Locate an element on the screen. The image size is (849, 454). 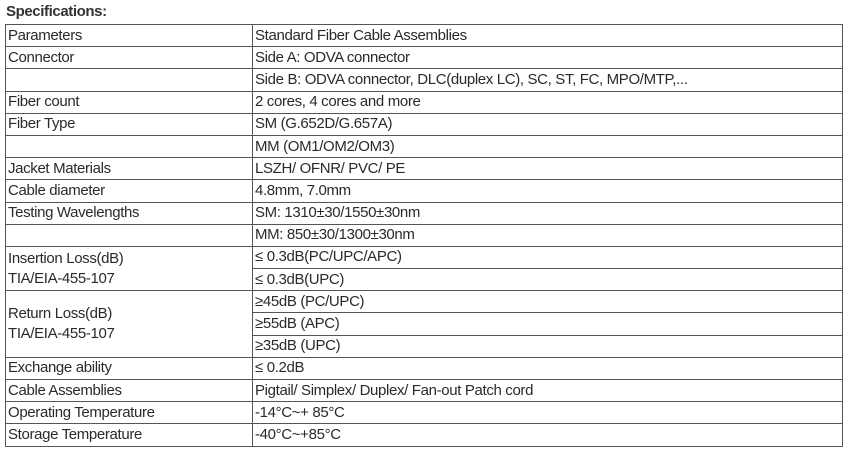
table-row: Fiber Type SM (G.652D/G.657A) is located at coordinates (424, 124).